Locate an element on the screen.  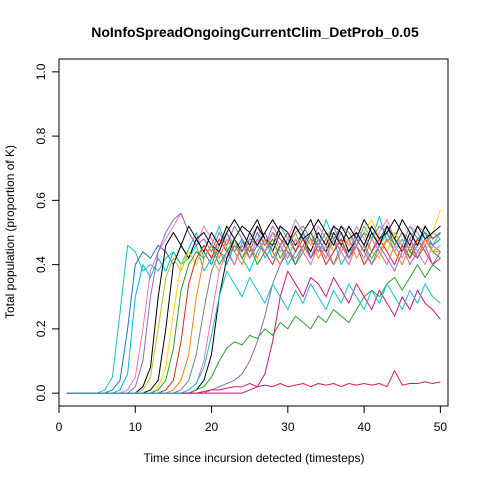
x-tick-label-50: 50 is located at coordinates (441, 427).